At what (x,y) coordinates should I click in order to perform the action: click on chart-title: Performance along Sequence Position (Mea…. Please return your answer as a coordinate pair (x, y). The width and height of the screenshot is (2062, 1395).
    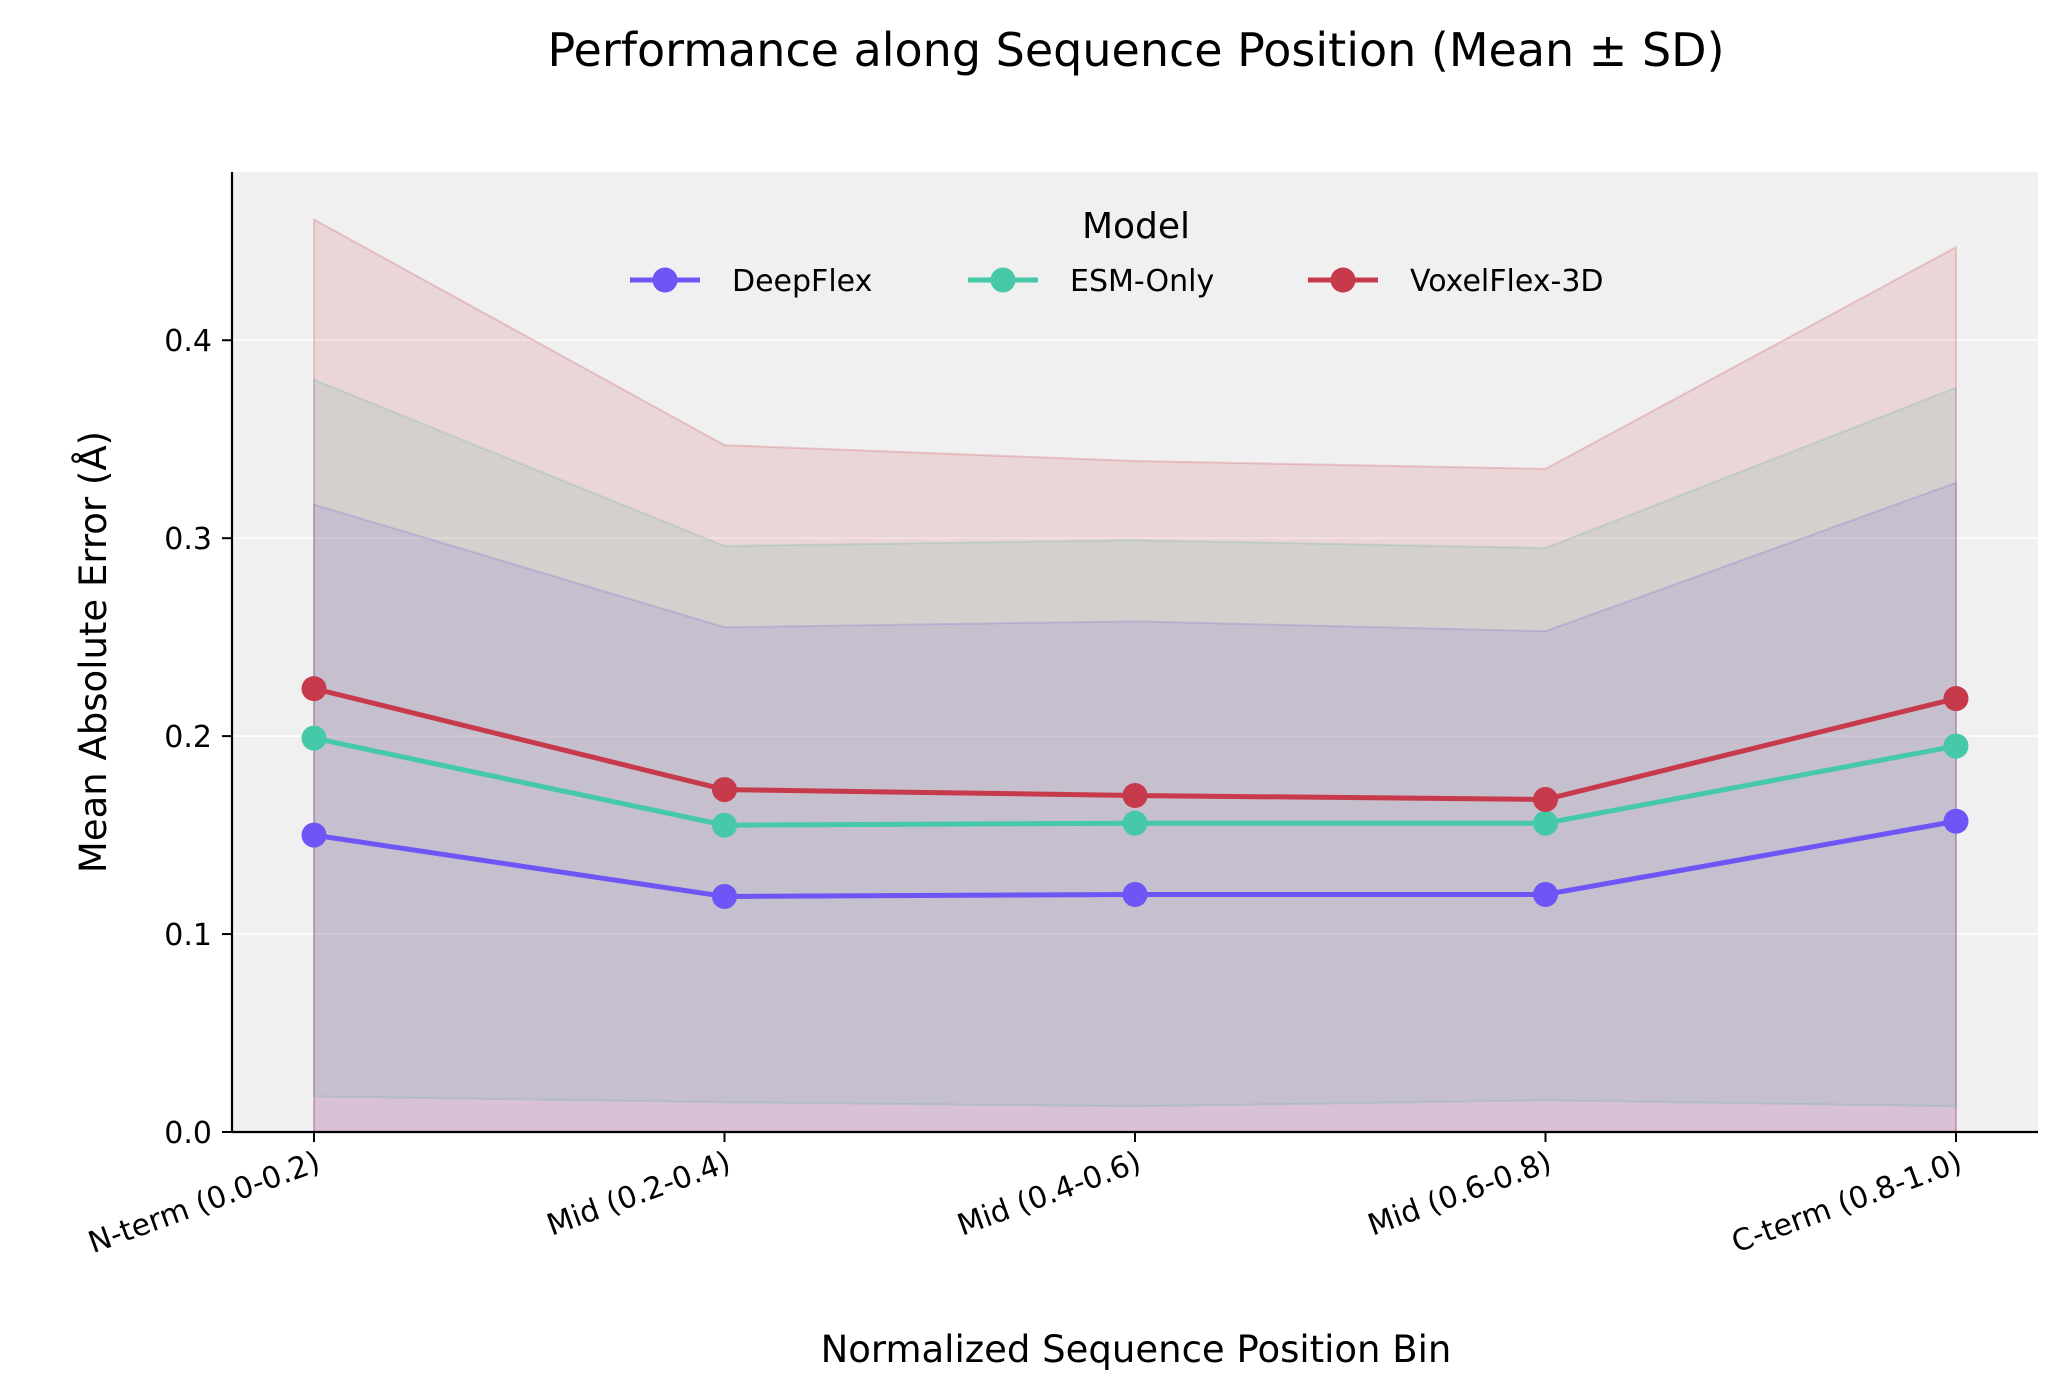
    Looking at the image, I should click on (1135, 50).